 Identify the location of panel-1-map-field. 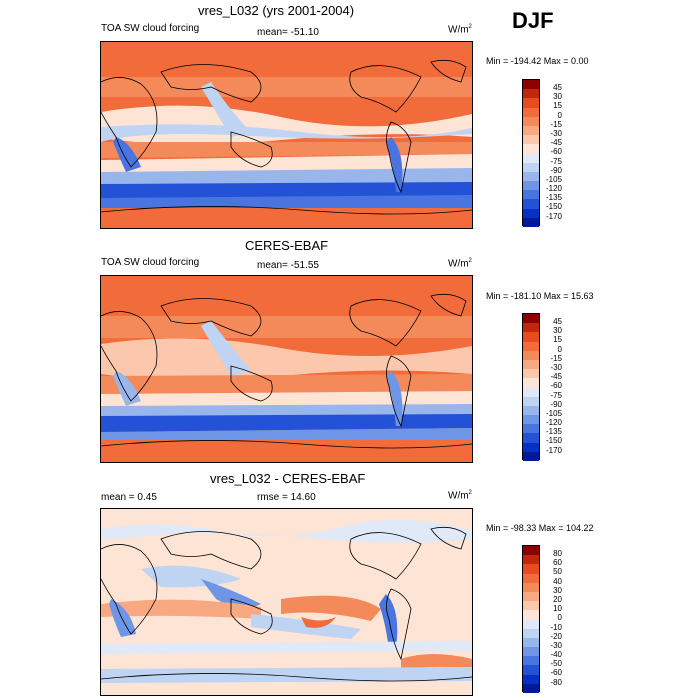
(286, 135).